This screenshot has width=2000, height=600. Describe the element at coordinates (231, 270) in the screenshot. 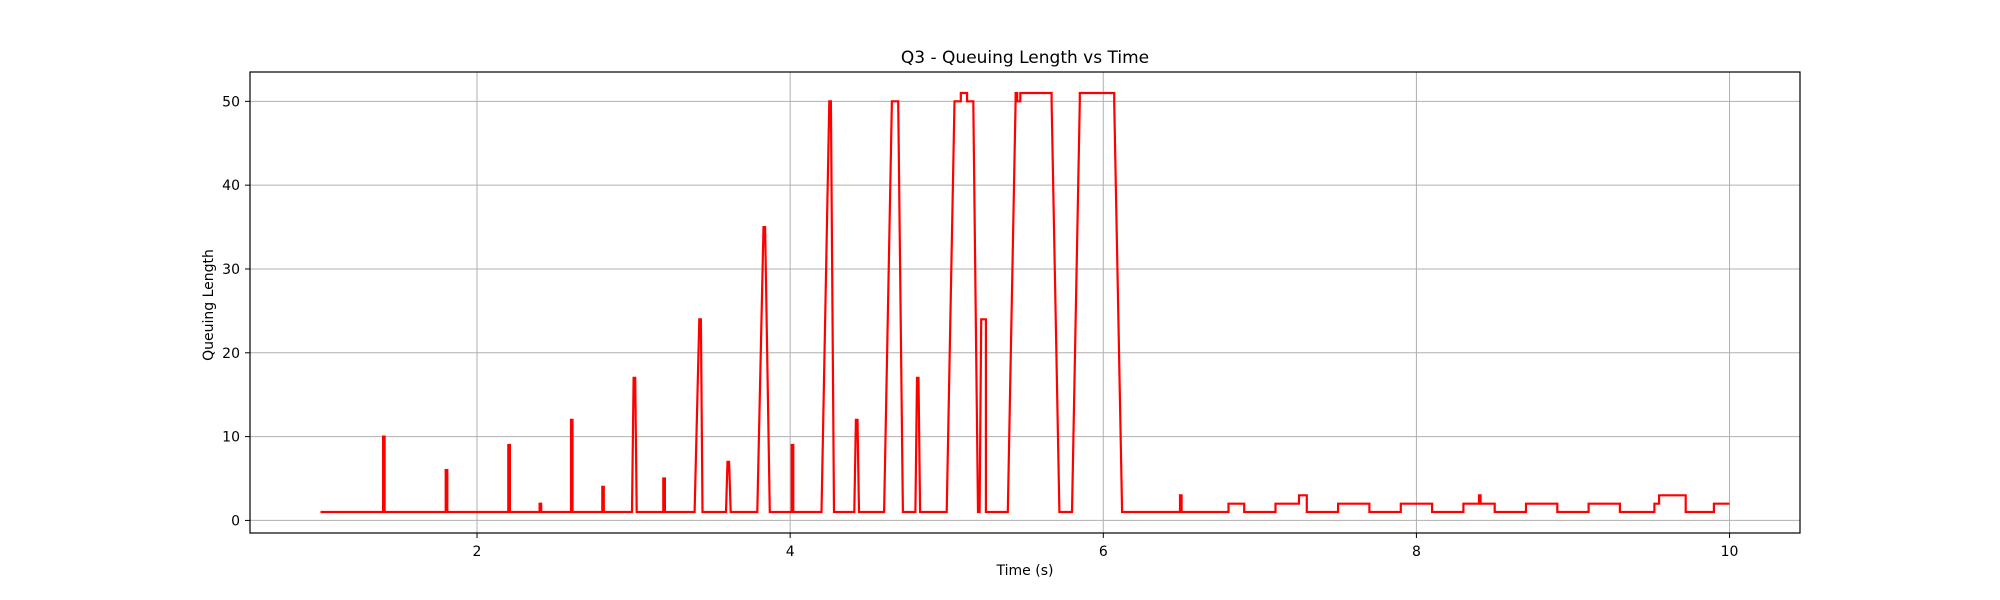

I see `y-tick-label: 30` at that location.